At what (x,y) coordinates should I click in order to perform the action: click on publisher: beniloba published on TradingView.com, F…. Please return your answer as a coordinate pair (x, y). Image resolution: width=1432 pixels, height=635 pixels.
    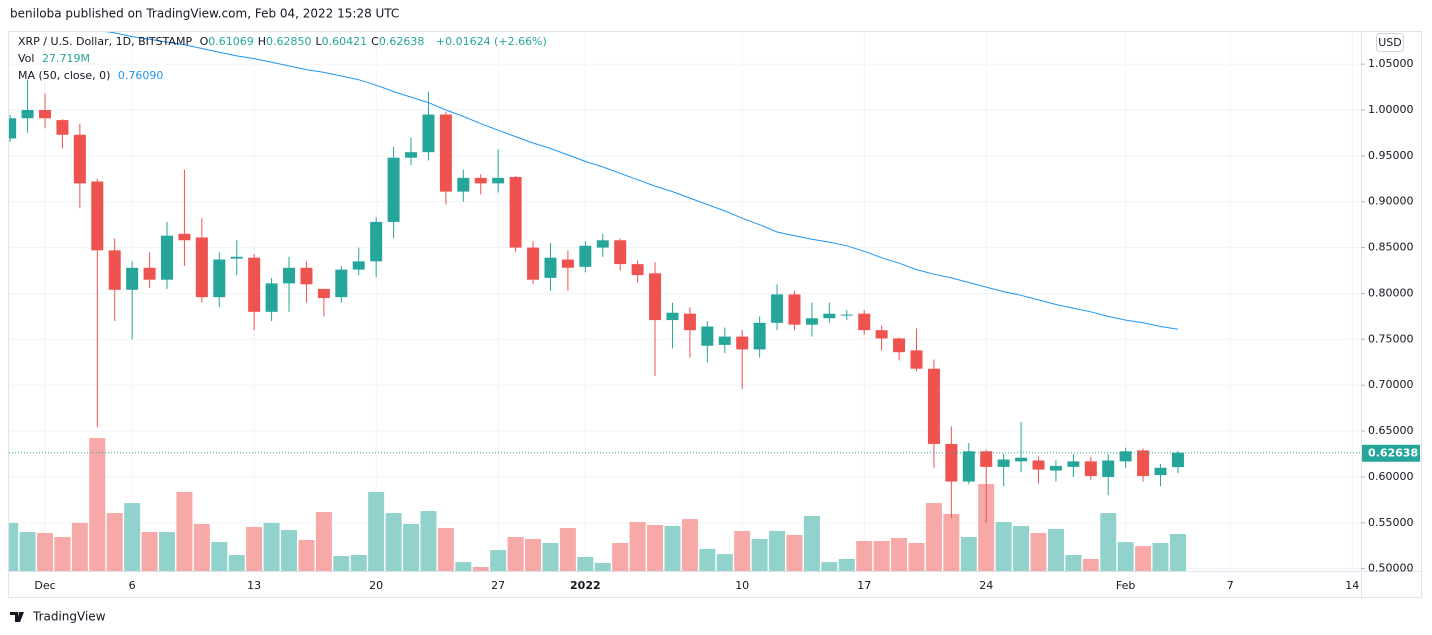
    Looking at the image, I should click on (204, 14).